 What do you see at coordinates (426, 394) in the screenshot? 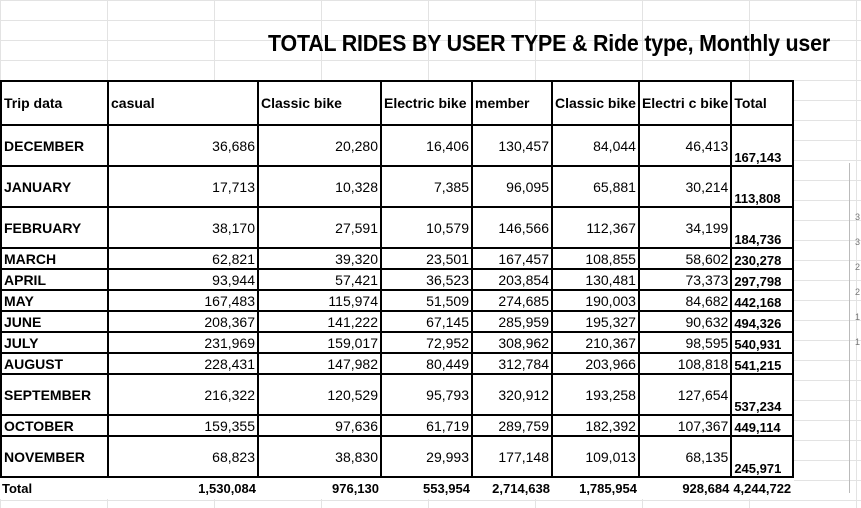
I see `casual-electric-cell: 95,793` at bounding box center [426, 394].